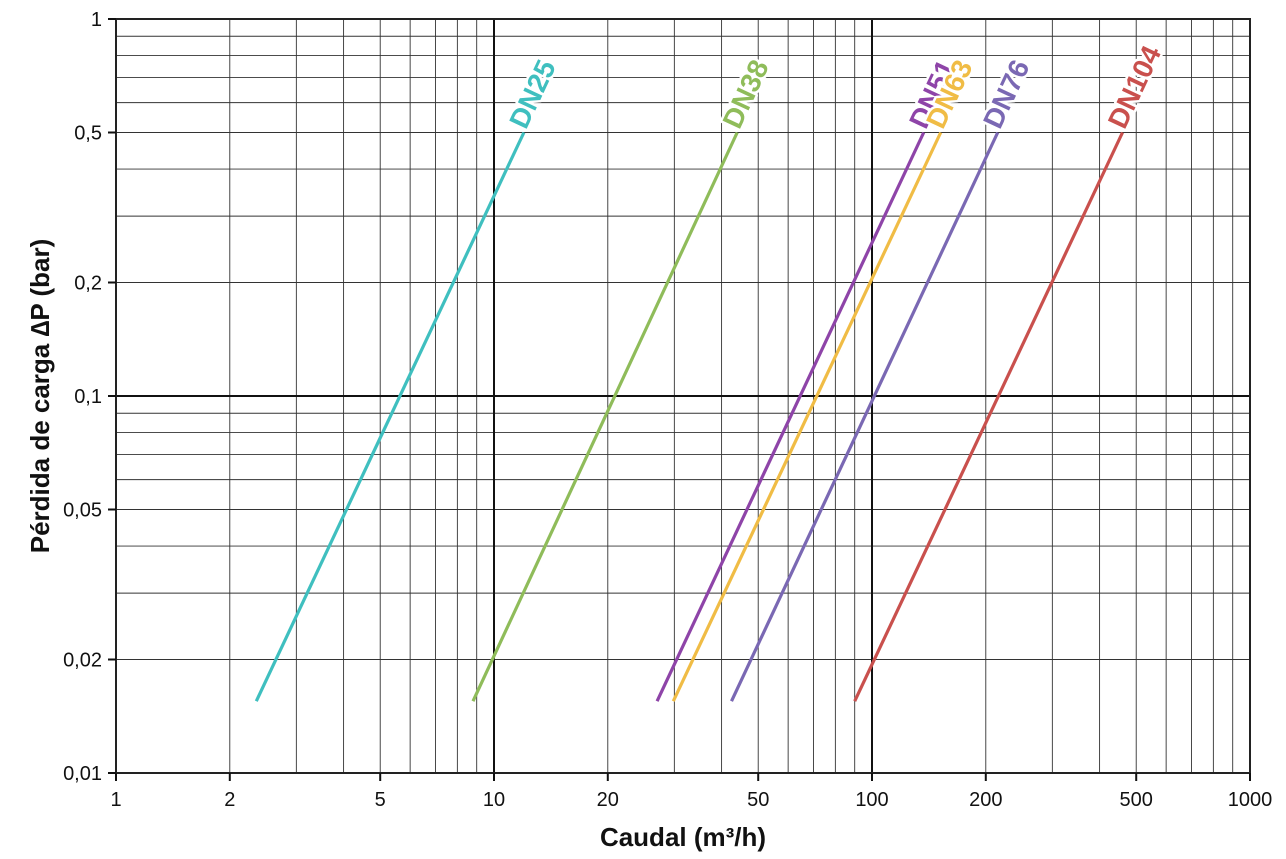 This screenshot has height=859, width=1286. Describe the element at coordinates (746, 94) in the screenshot. I see `series-label-dn38: DN38` at that location.